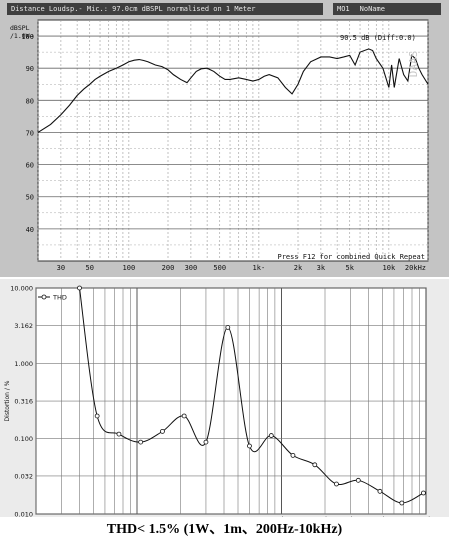  What do you see at coordinates (21, 289) in the screenshot?
I see `y-tick-label: 10.000` at bounding box center [21, 289].